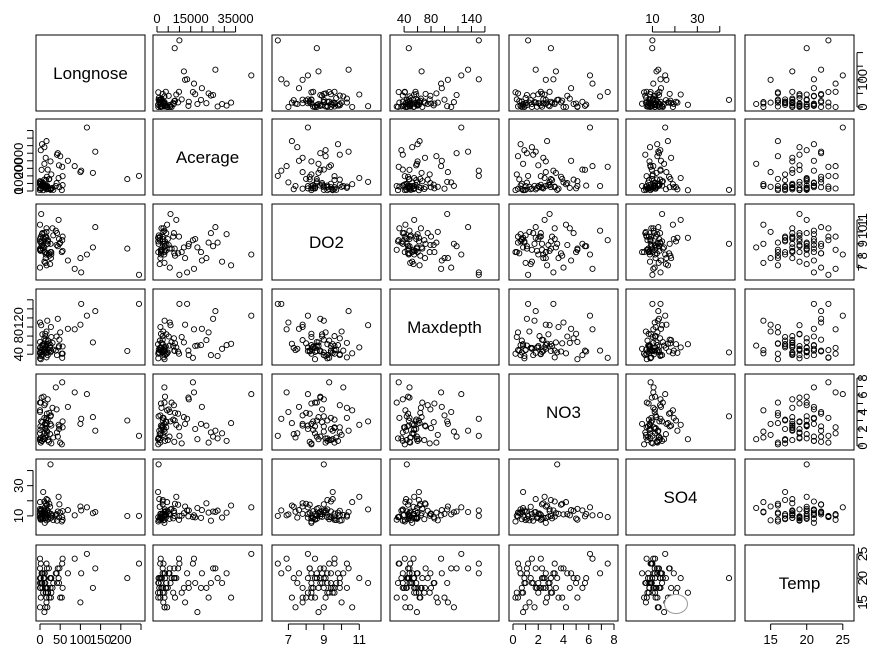 This screenshot has height=652, width=886. Describe the element at coordinates (326, 157) in the screenshot. I see `panel-acerage-vs-do2` at that location.